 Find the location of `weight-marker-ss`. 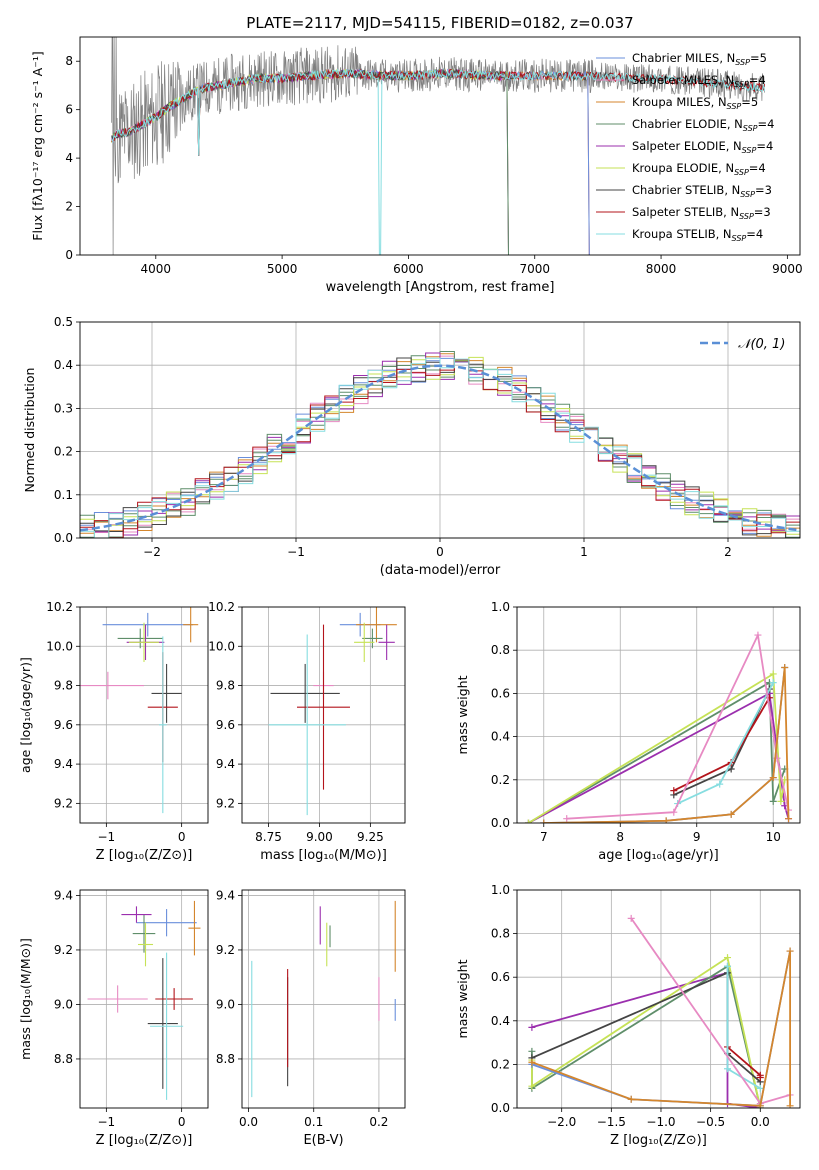

weight-marker-ss is located at coordinates (760, 1077).